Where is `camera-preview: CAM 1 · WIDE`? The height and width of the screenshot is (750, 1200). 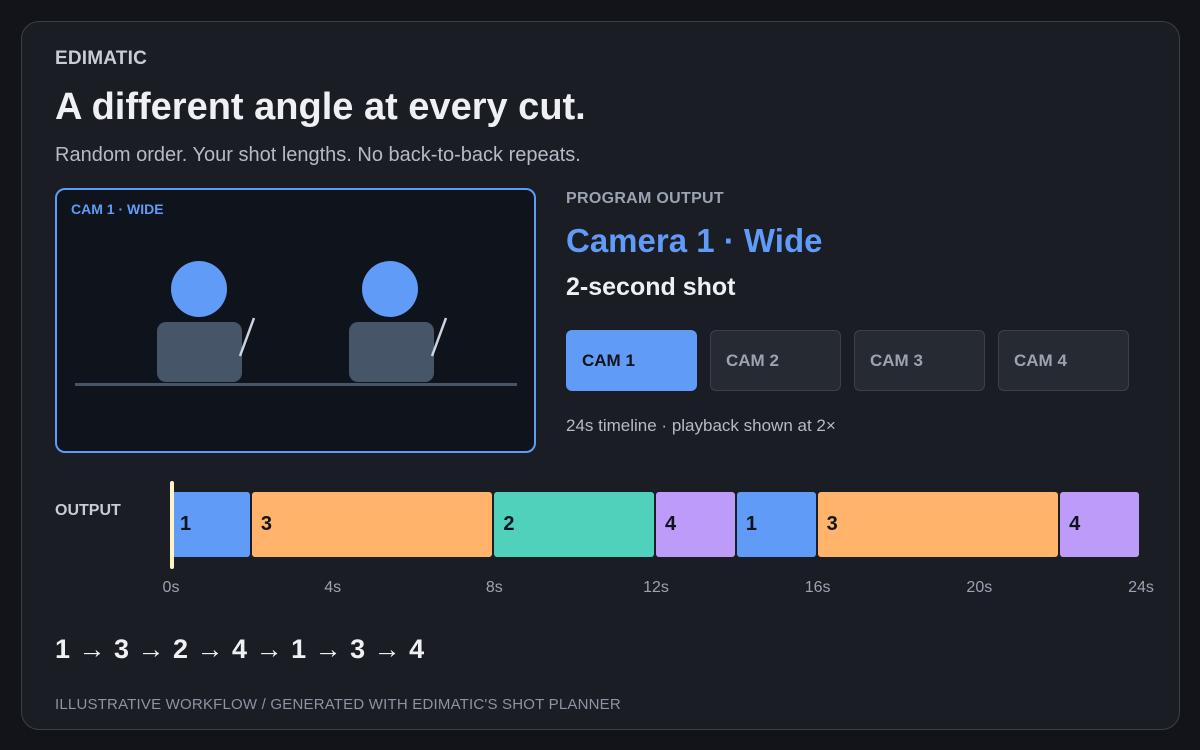 camera-preview: CAM 1 · WIDE is located at coordinates (295, 320).